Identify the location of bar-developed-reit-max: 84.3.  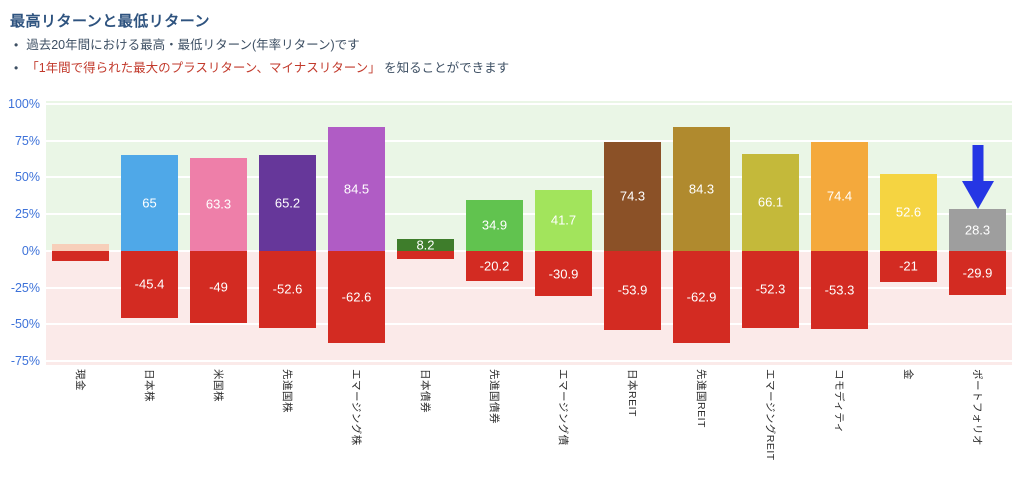
(701, 189).